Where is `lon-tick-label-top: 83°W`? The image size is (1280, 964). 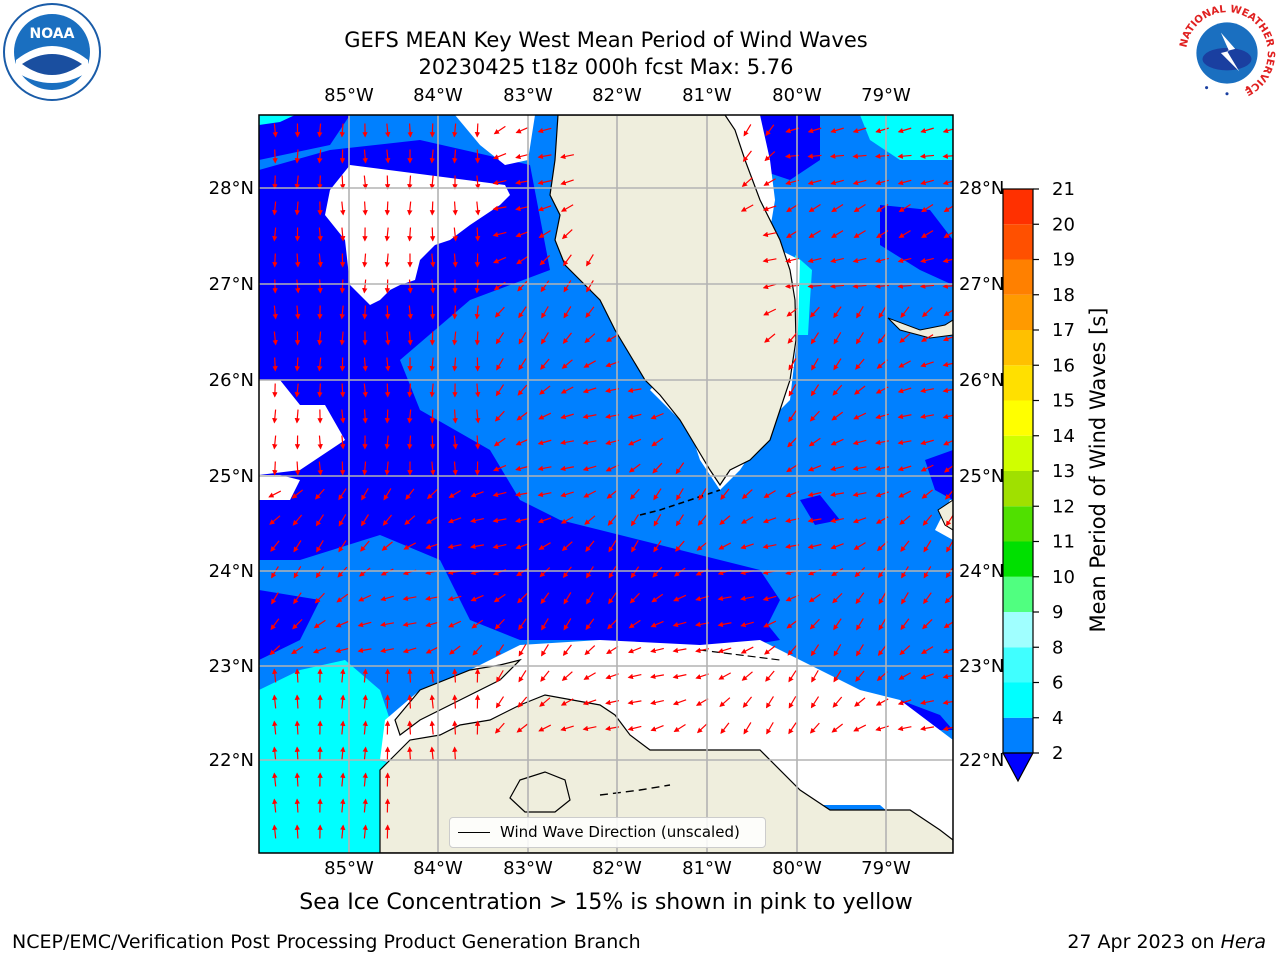
lon-tick-label-top: 83°W is located at coordinates (528, 95).